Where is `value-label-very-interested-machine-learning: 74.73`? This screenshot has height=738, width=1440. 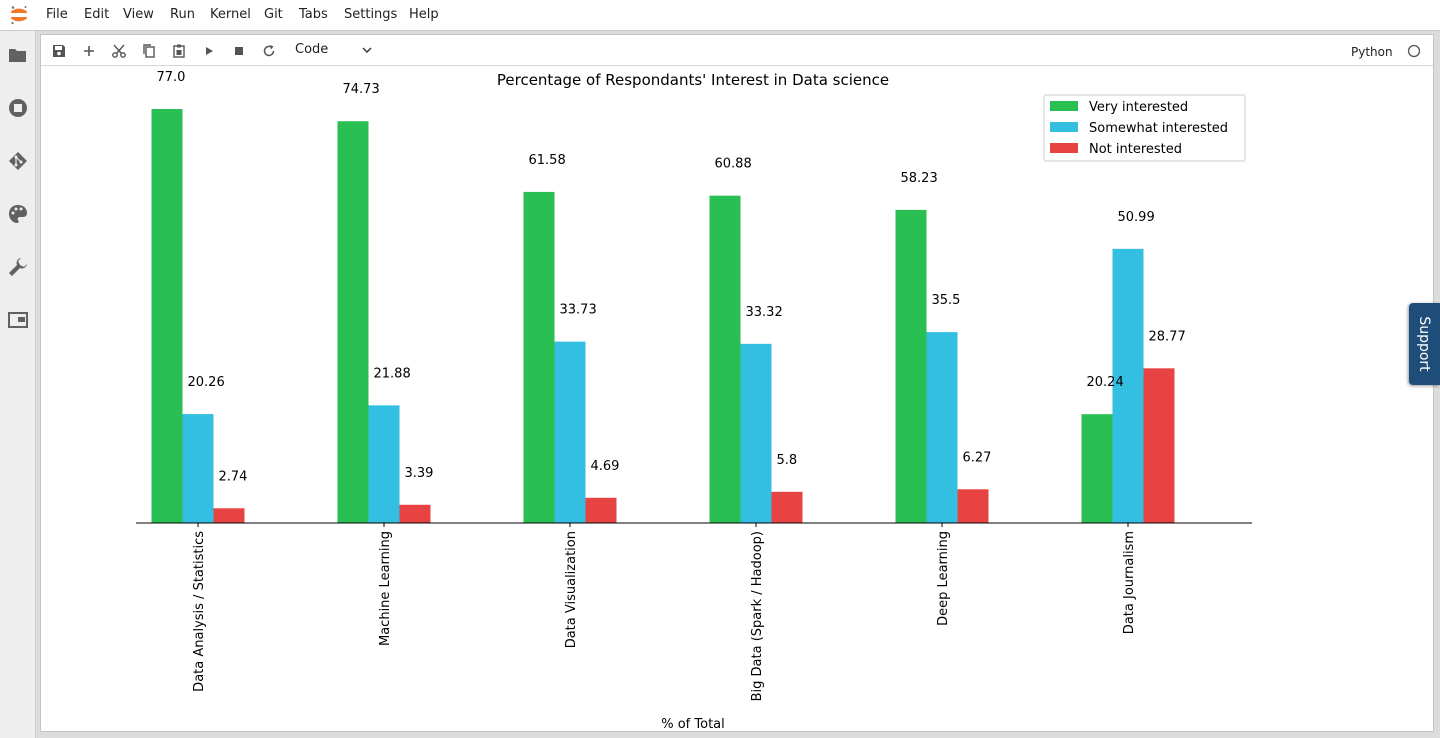 value-label-very-interested-machine-learning: 74.73 is located at coordinates (361, 89).